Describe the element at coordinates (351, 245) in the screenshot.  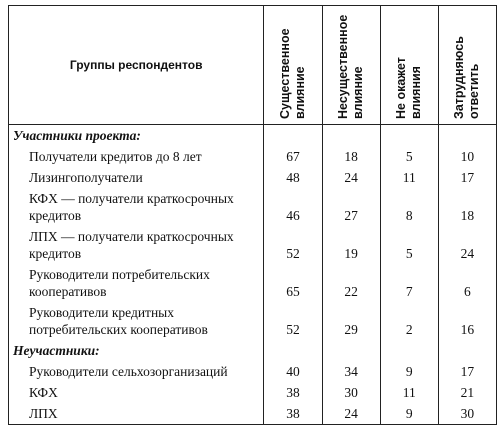
I see `value-cell: 19` at that location.